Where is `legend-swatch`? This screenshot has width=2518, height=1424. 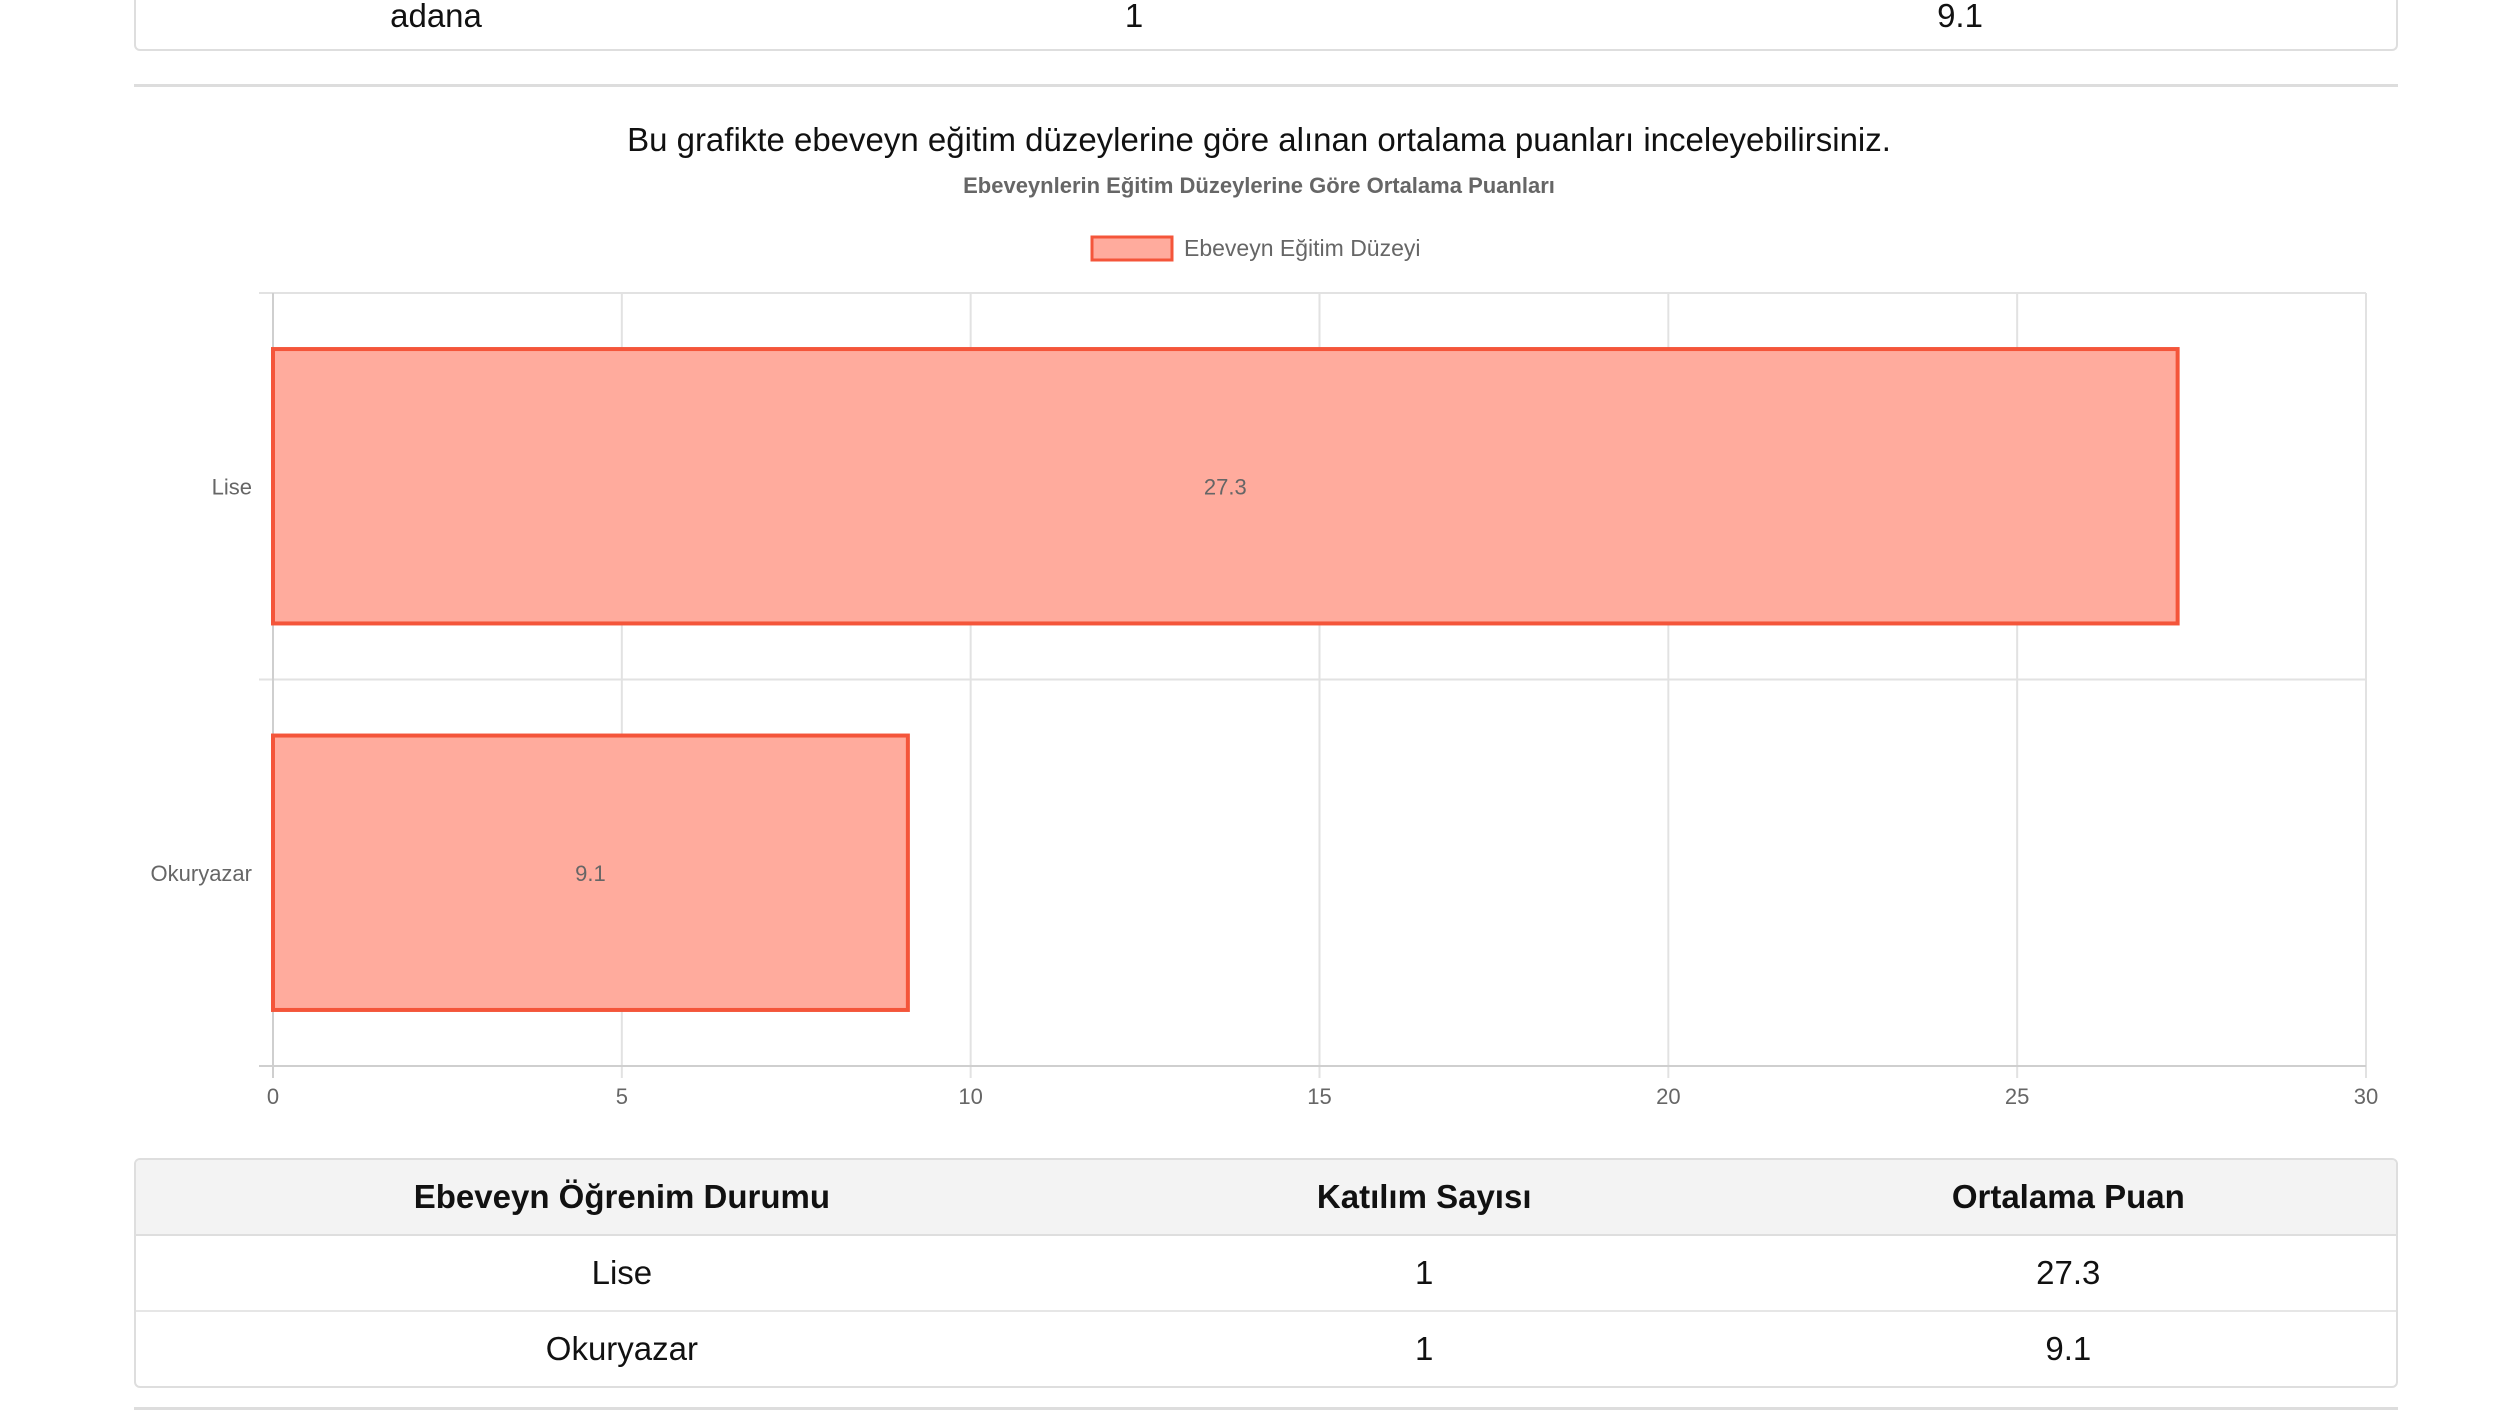
legend-swatch is located at coordinates (1132, 248).